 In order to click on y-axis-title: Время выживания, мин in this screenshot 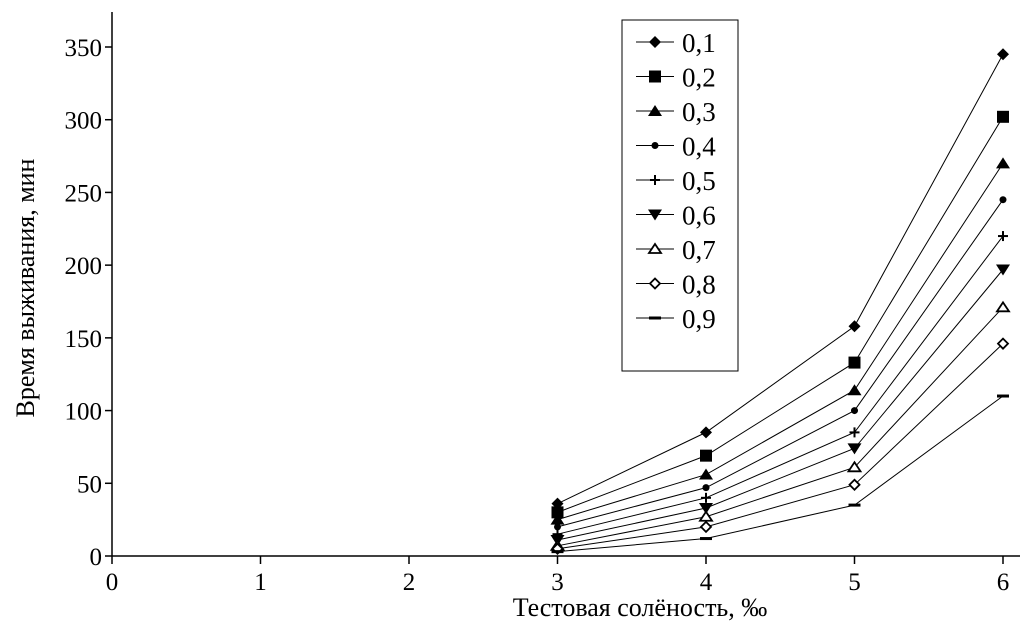, I will do `click(25, 287)`.